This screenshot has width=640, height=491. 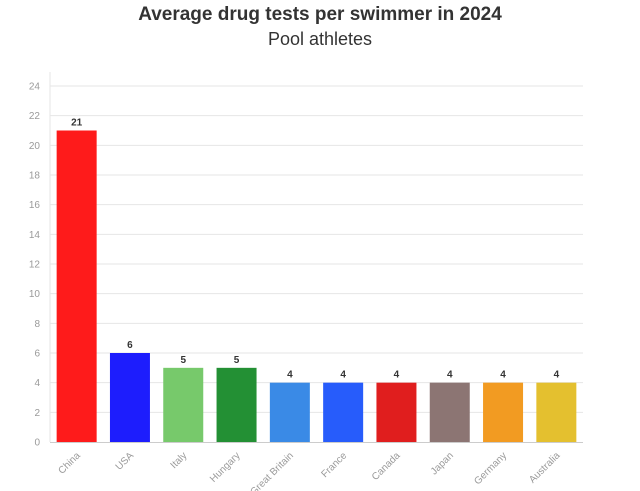 I want to click on chart-title: Average drug tests per swimmer in 2024, so click(x=320, y=14).